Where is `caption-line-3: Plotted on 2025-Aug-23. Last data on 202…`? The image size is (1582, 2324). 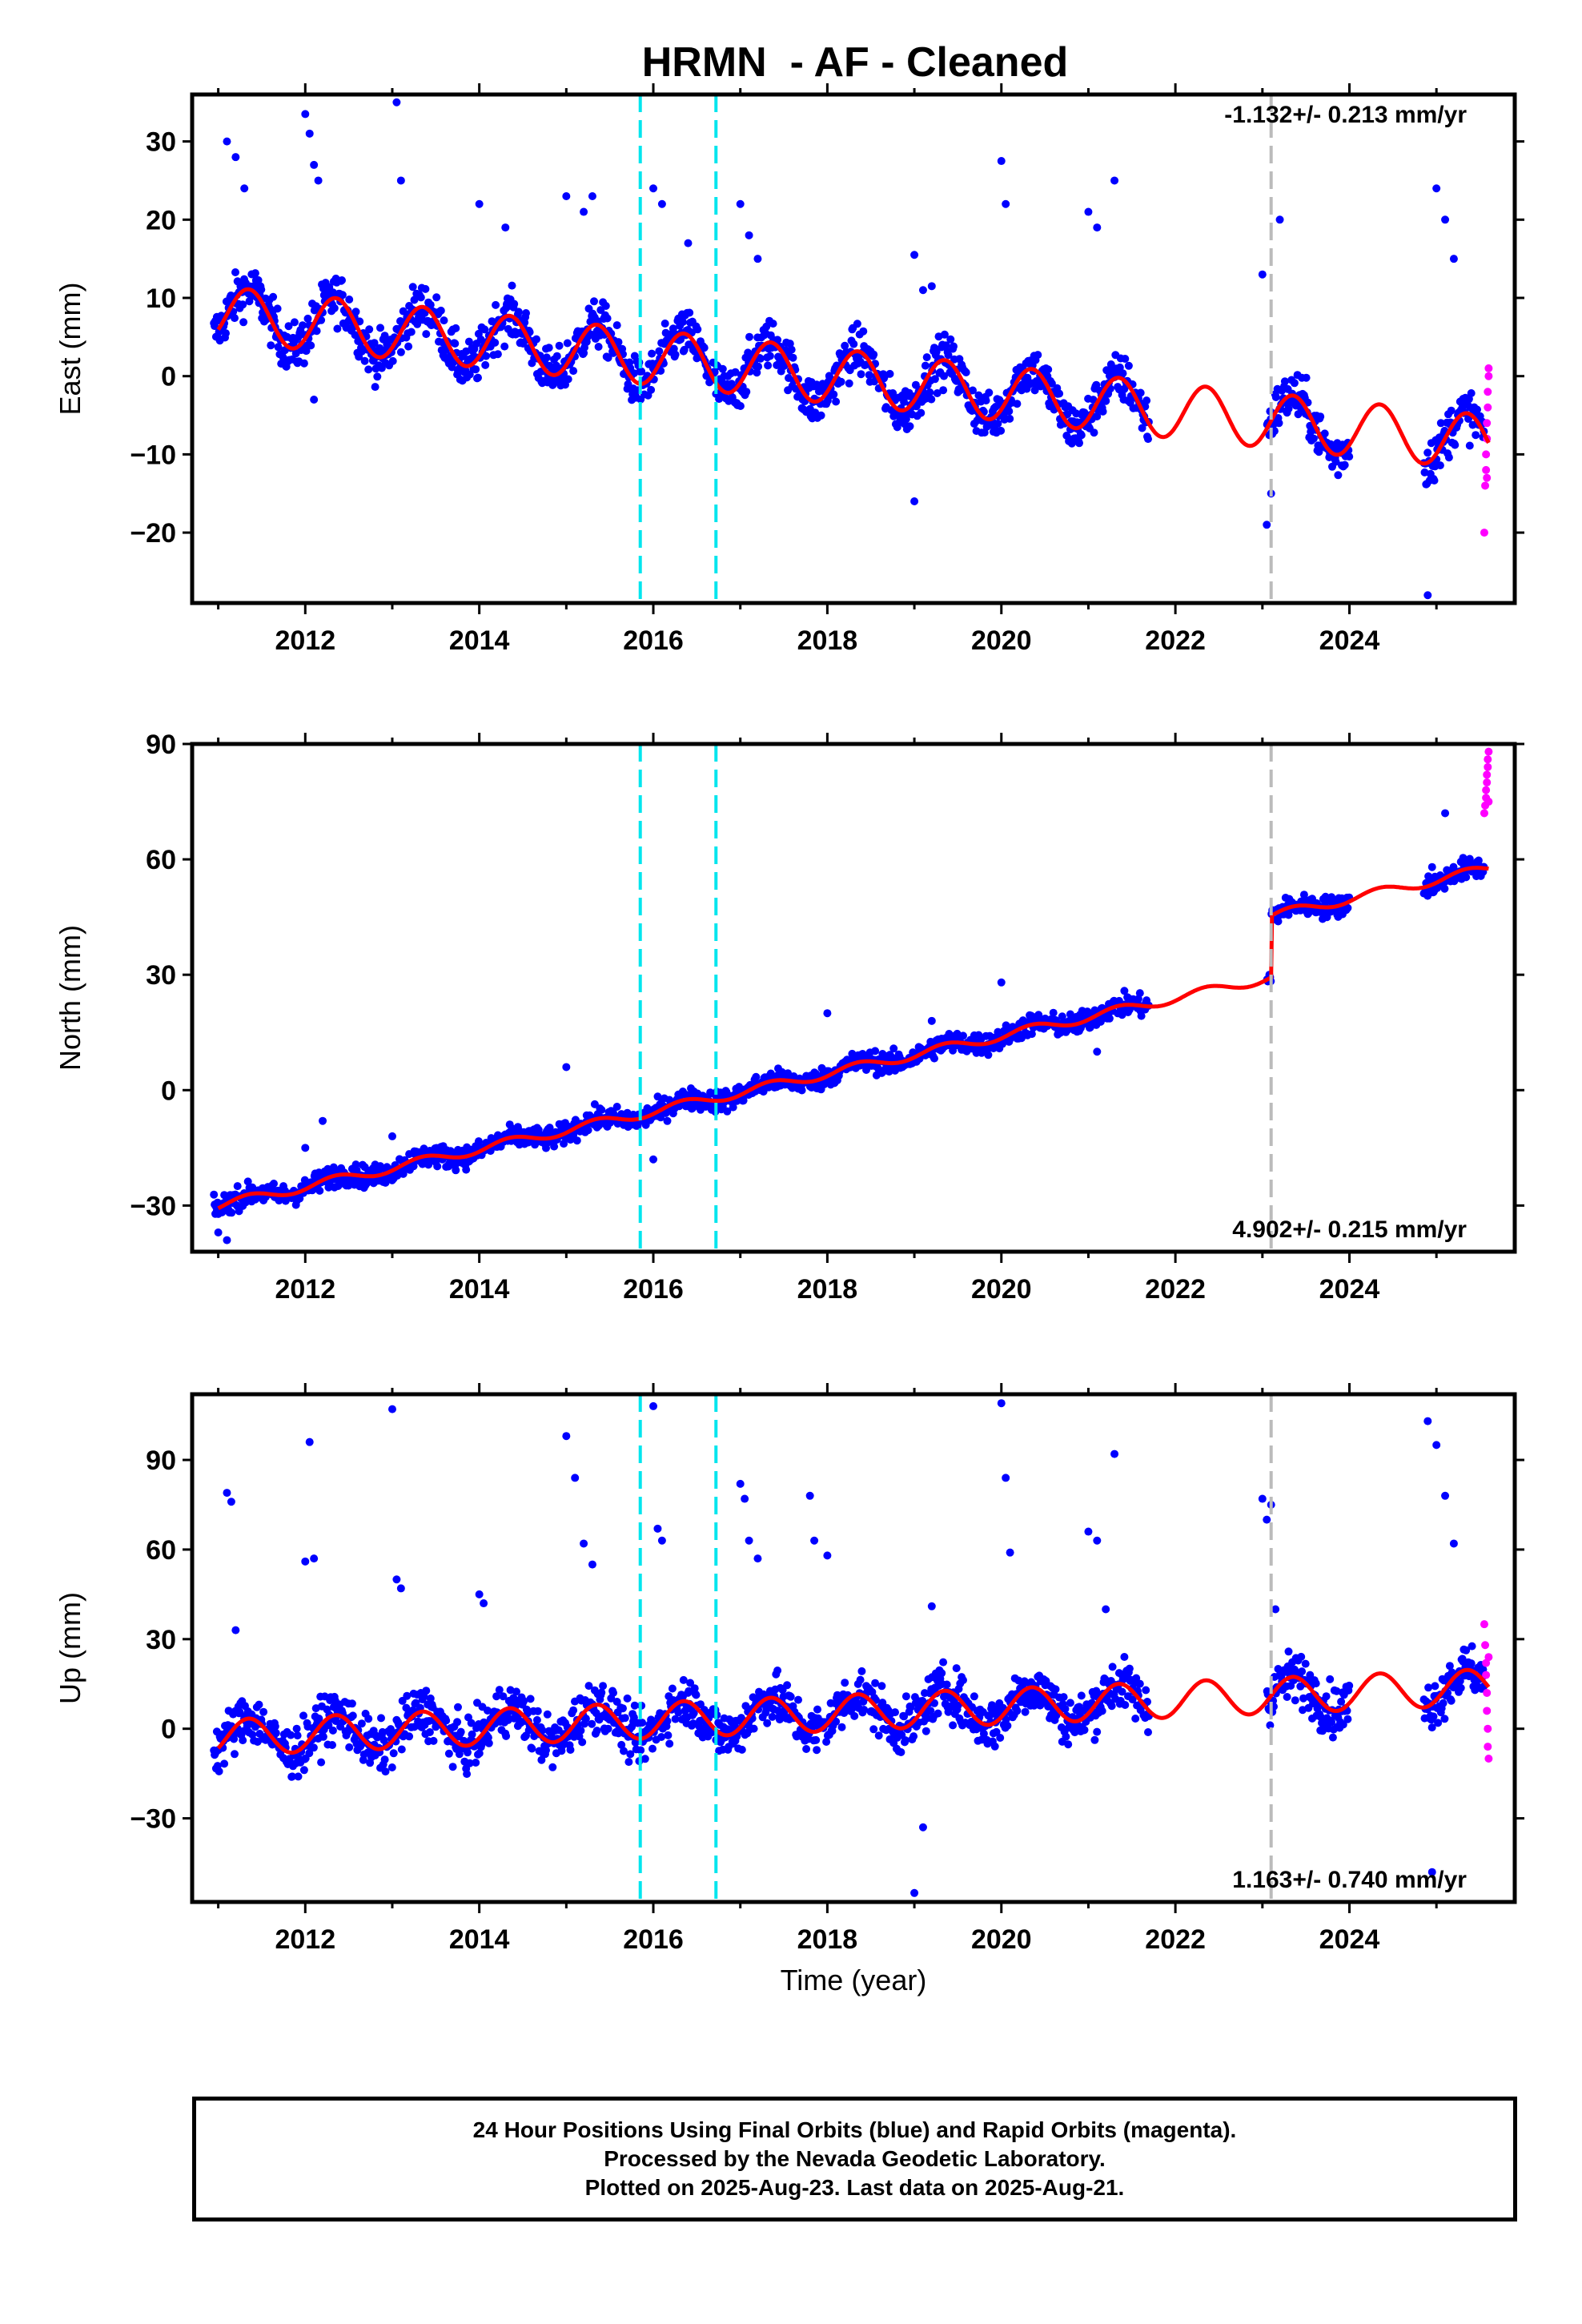
caption-line-3: Plotted on 2025-Aug-23. Last data on 202… is located at coordinates (854, 2187).